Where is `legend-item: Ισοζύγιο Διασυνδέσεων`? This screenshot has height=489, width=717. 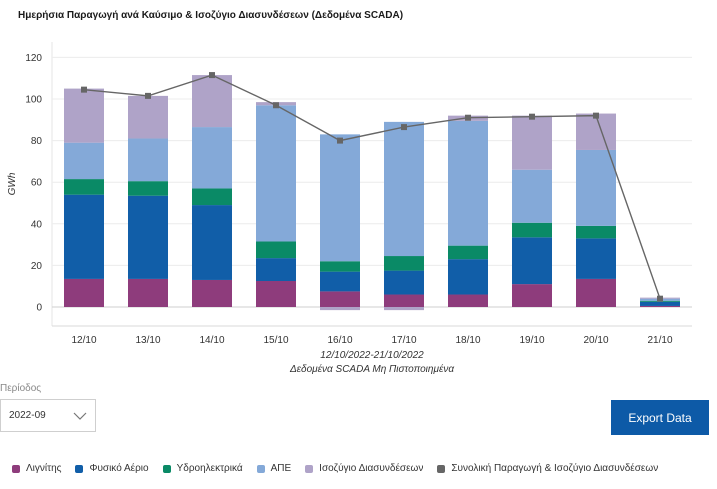
legend-item: Ισοζύγιο Διασυνδέσεων is located at coordinates (364, 468).